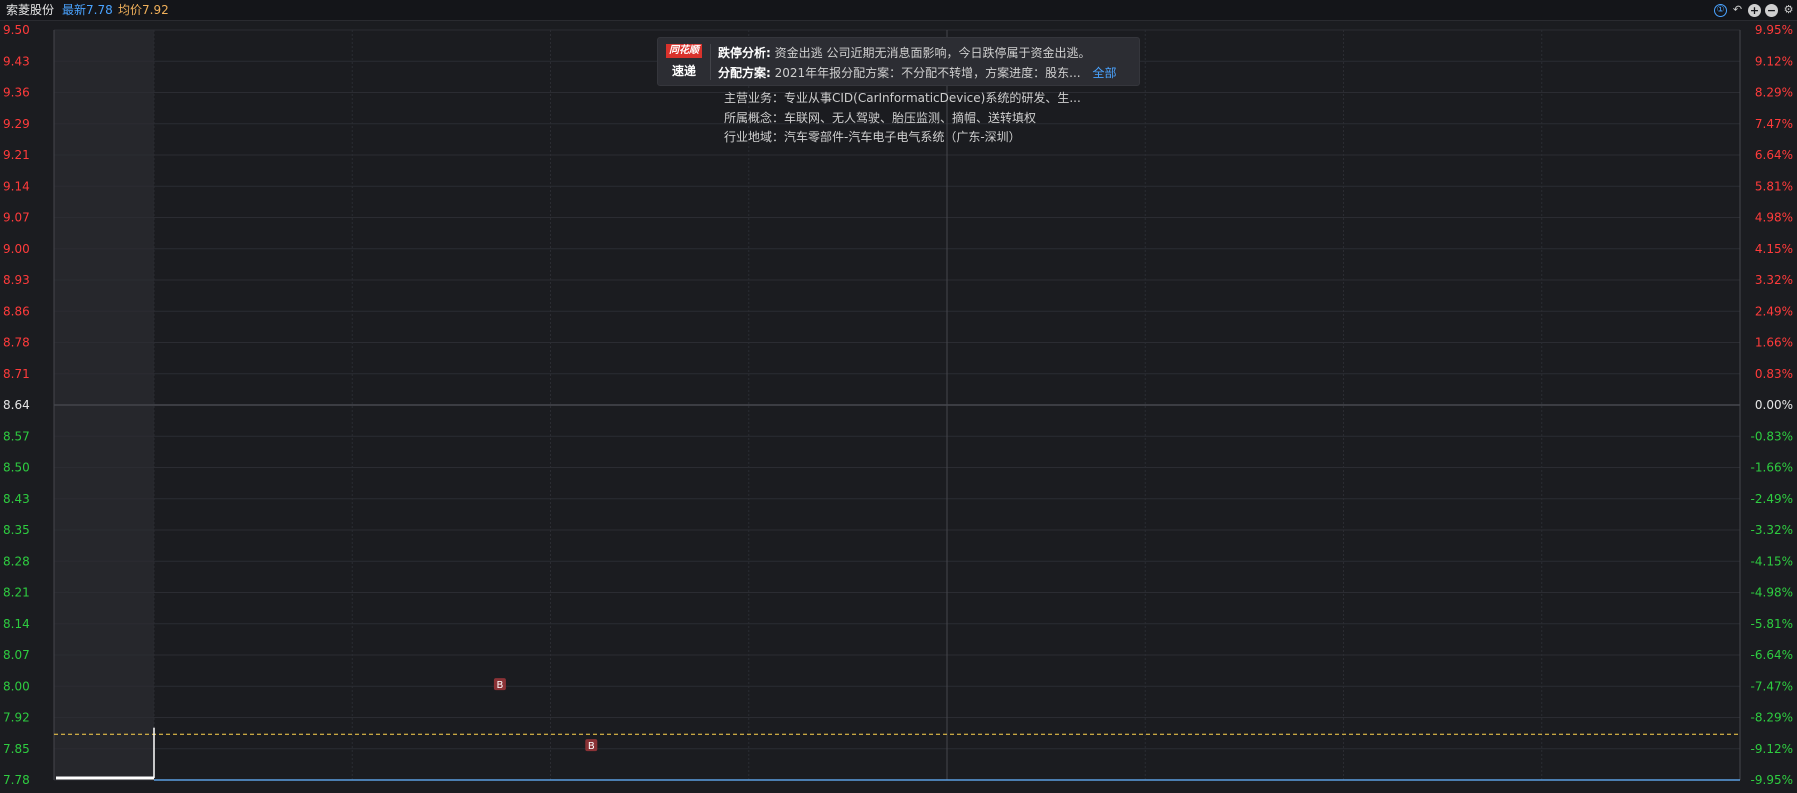  I want to click on y-tick-right: -0.83%, so click(1772, 436).